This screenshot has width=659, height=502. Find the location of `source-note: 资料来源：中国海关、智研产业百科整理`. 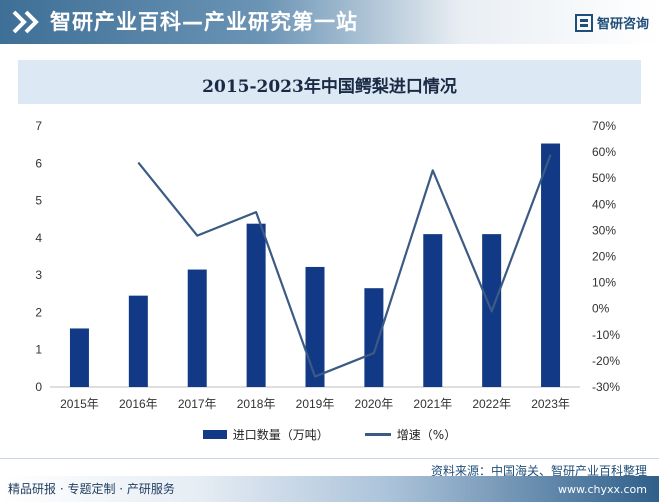

source-note: 资料来源：中国海关、智研产业百科整理 is located at coordinates (538, 471).